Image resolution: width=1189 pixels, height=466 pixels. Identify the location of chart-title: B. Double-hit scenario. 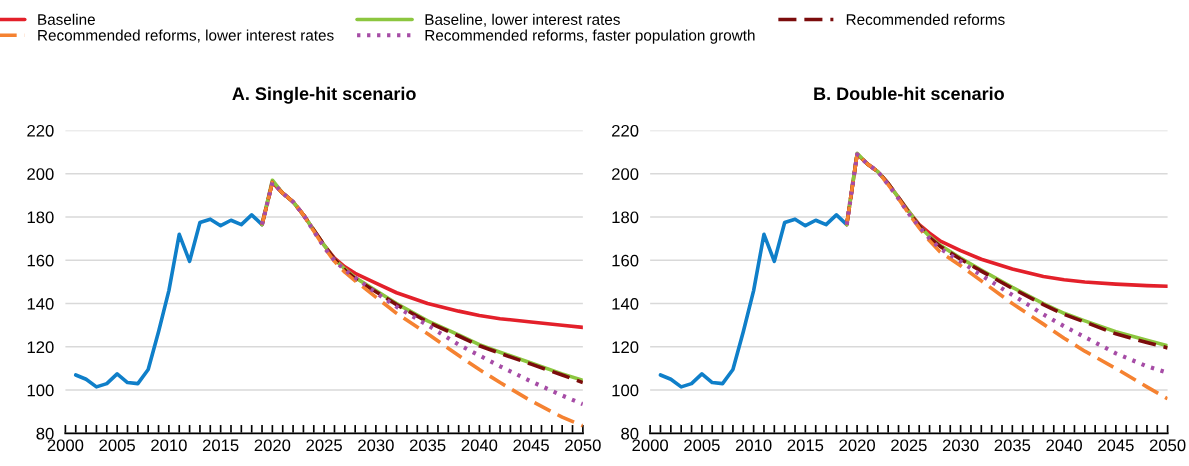
(909, 93).